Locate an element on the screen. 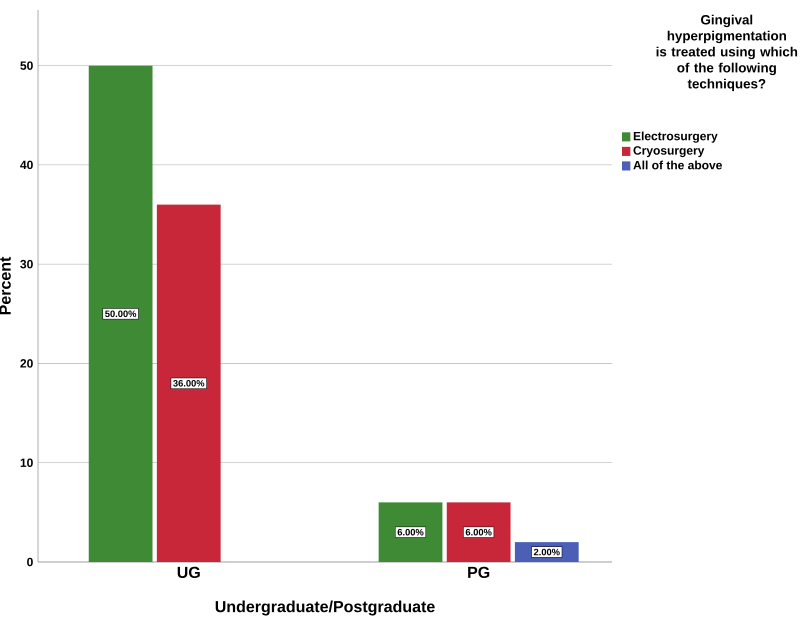  x-axis-title: Undergraduate/Postgraduate is located at coordinates (325, 608).